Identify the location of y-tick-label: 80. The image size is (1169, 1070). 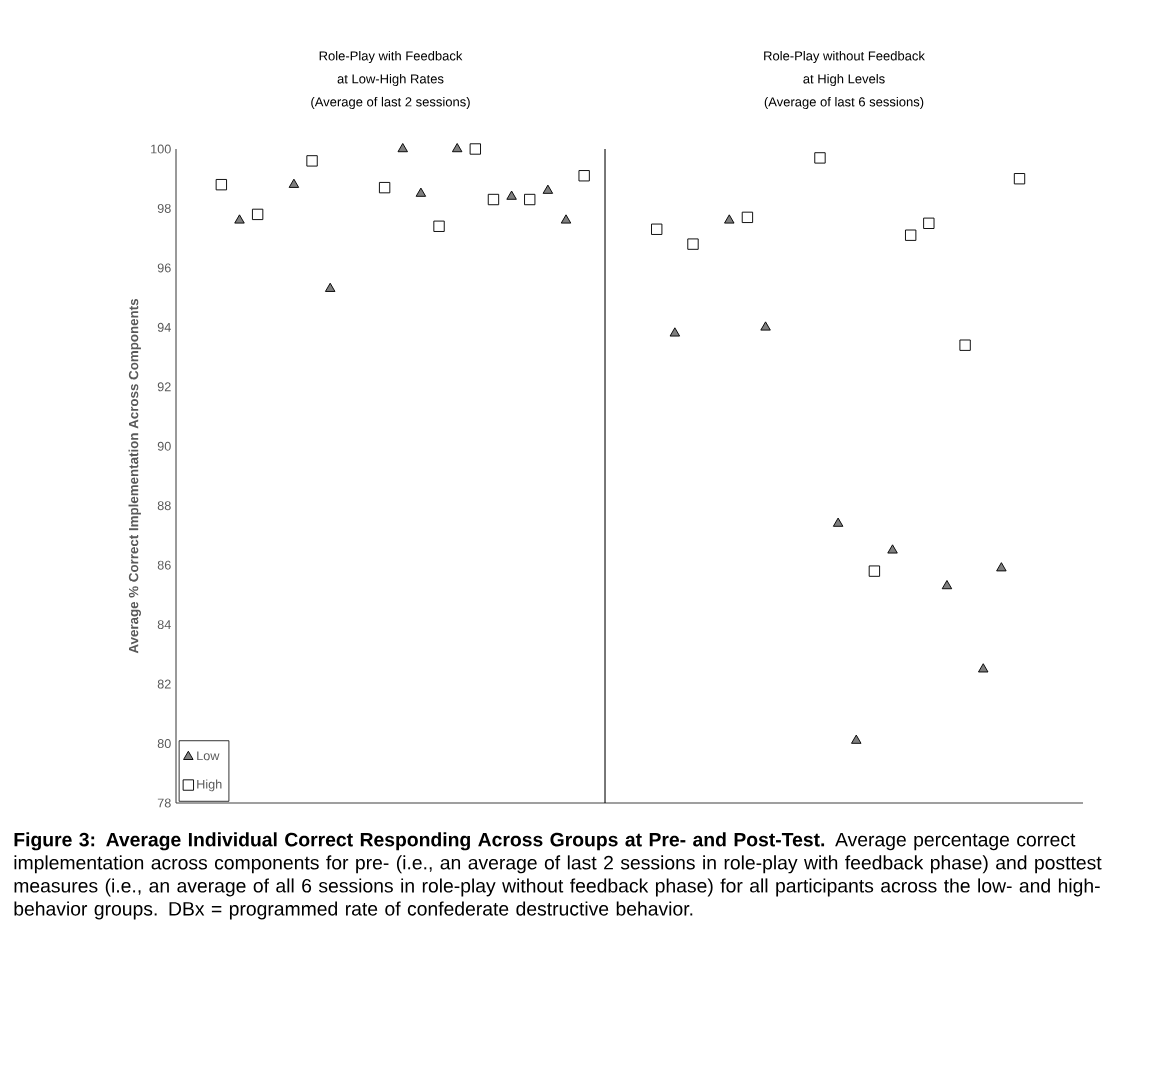
(164, 744).